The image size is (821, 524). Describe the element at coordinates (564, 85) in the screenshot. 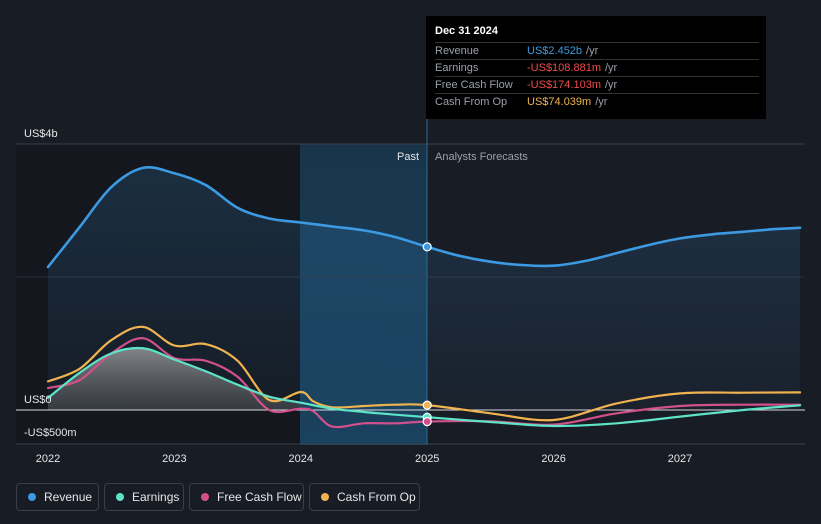

I see `tooltip-value: -US$174.103m` at that location.